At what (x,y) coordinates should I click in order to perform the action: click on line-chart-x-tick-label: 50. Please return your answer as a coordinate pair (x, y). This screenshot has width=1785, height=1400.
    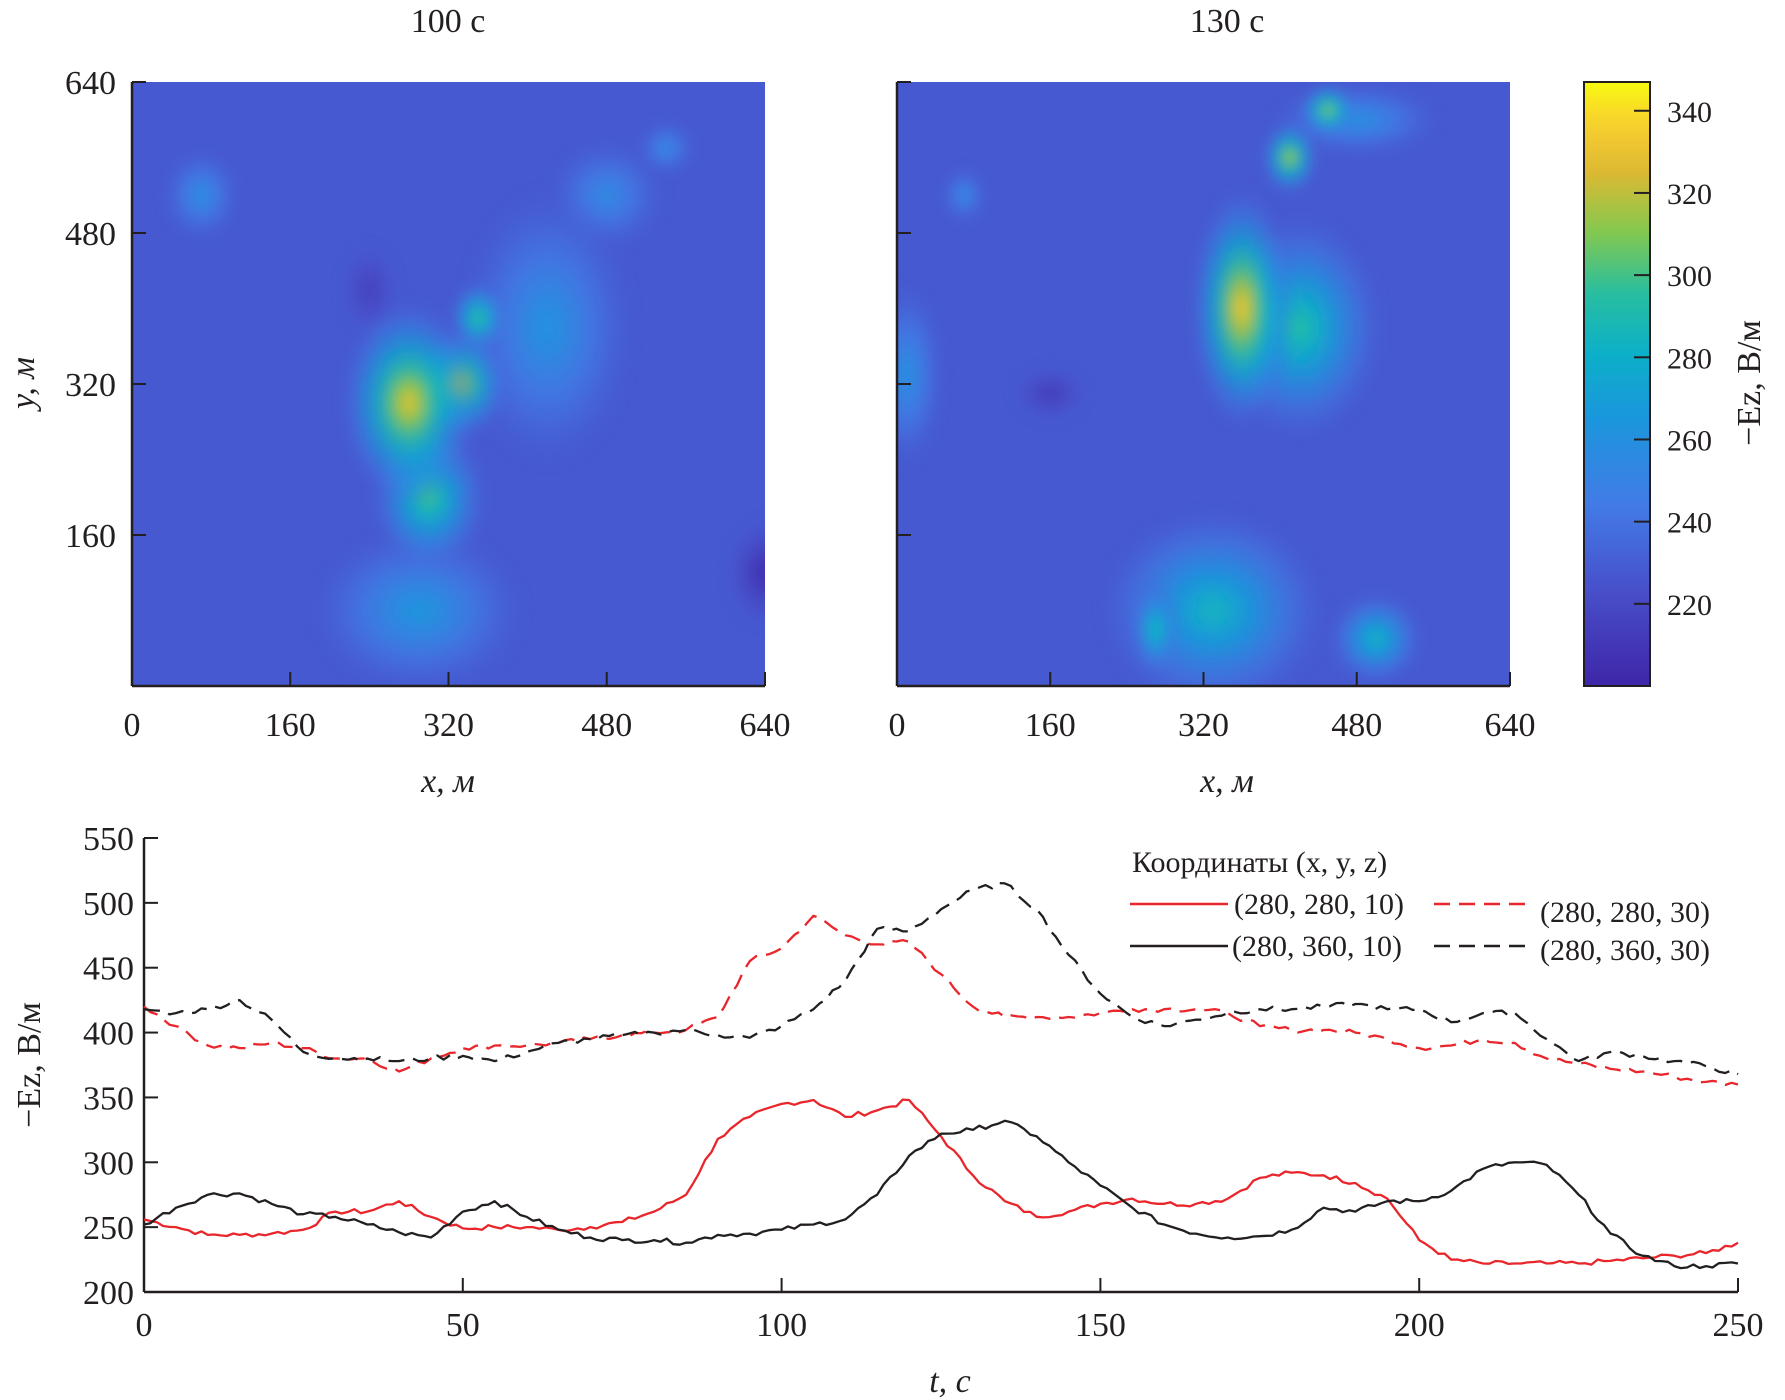
    Looking at the image, I should click on (463, 1325).